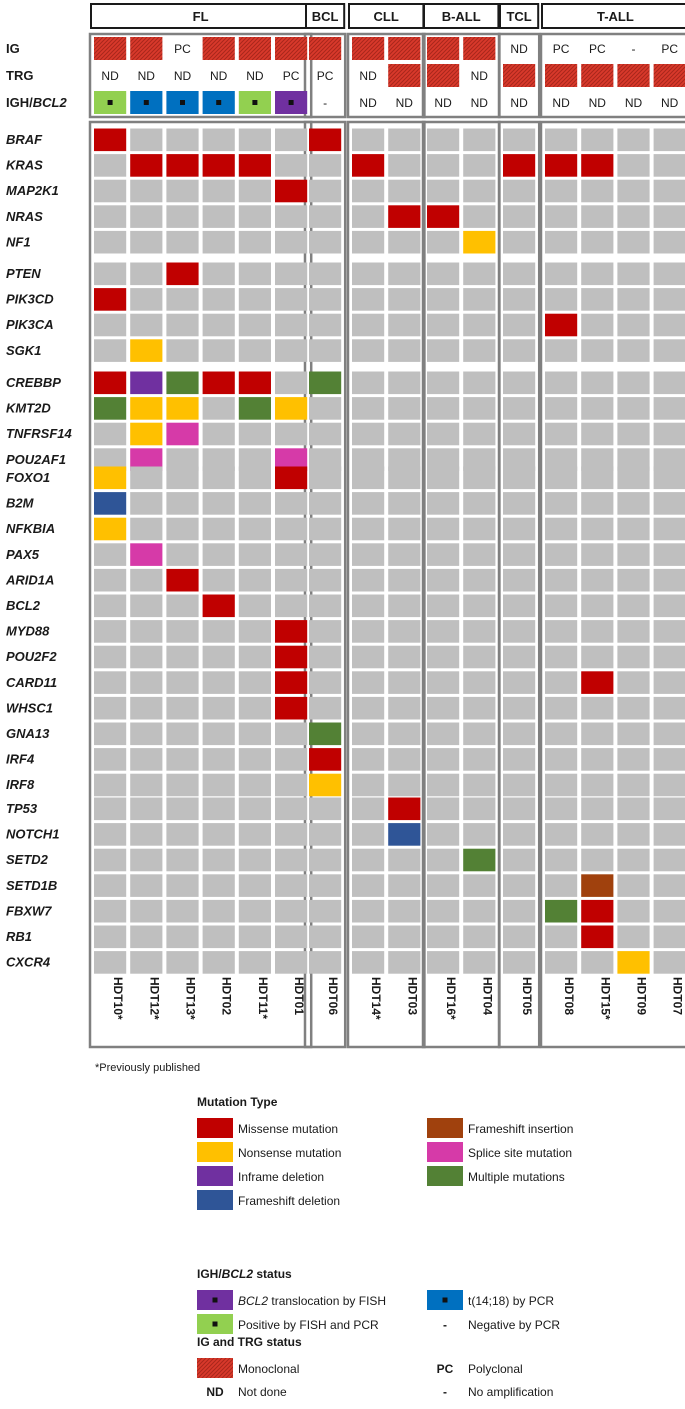 The image size is (685, 1409). I want to click on status-frame-t-all, so click(612, 75).